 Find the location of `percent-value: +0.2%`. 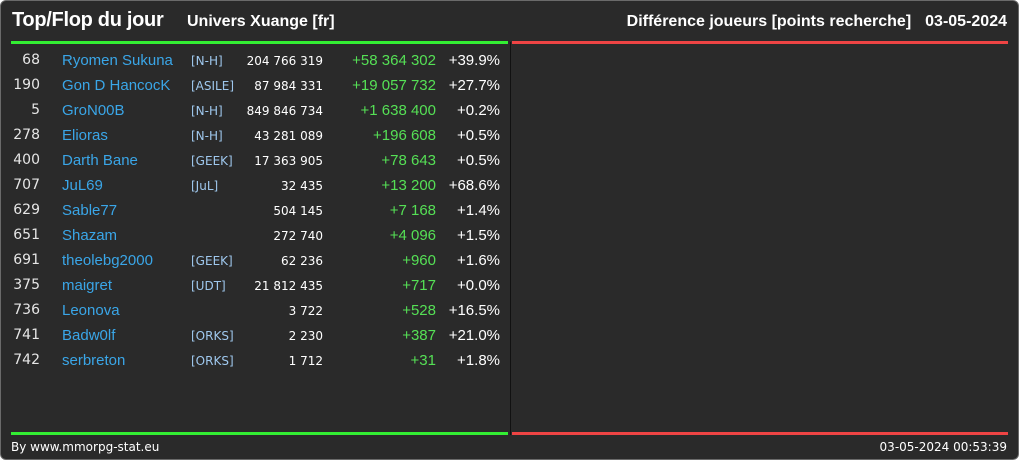

percent-value: +0.2% is located at coordinates (478, 110).